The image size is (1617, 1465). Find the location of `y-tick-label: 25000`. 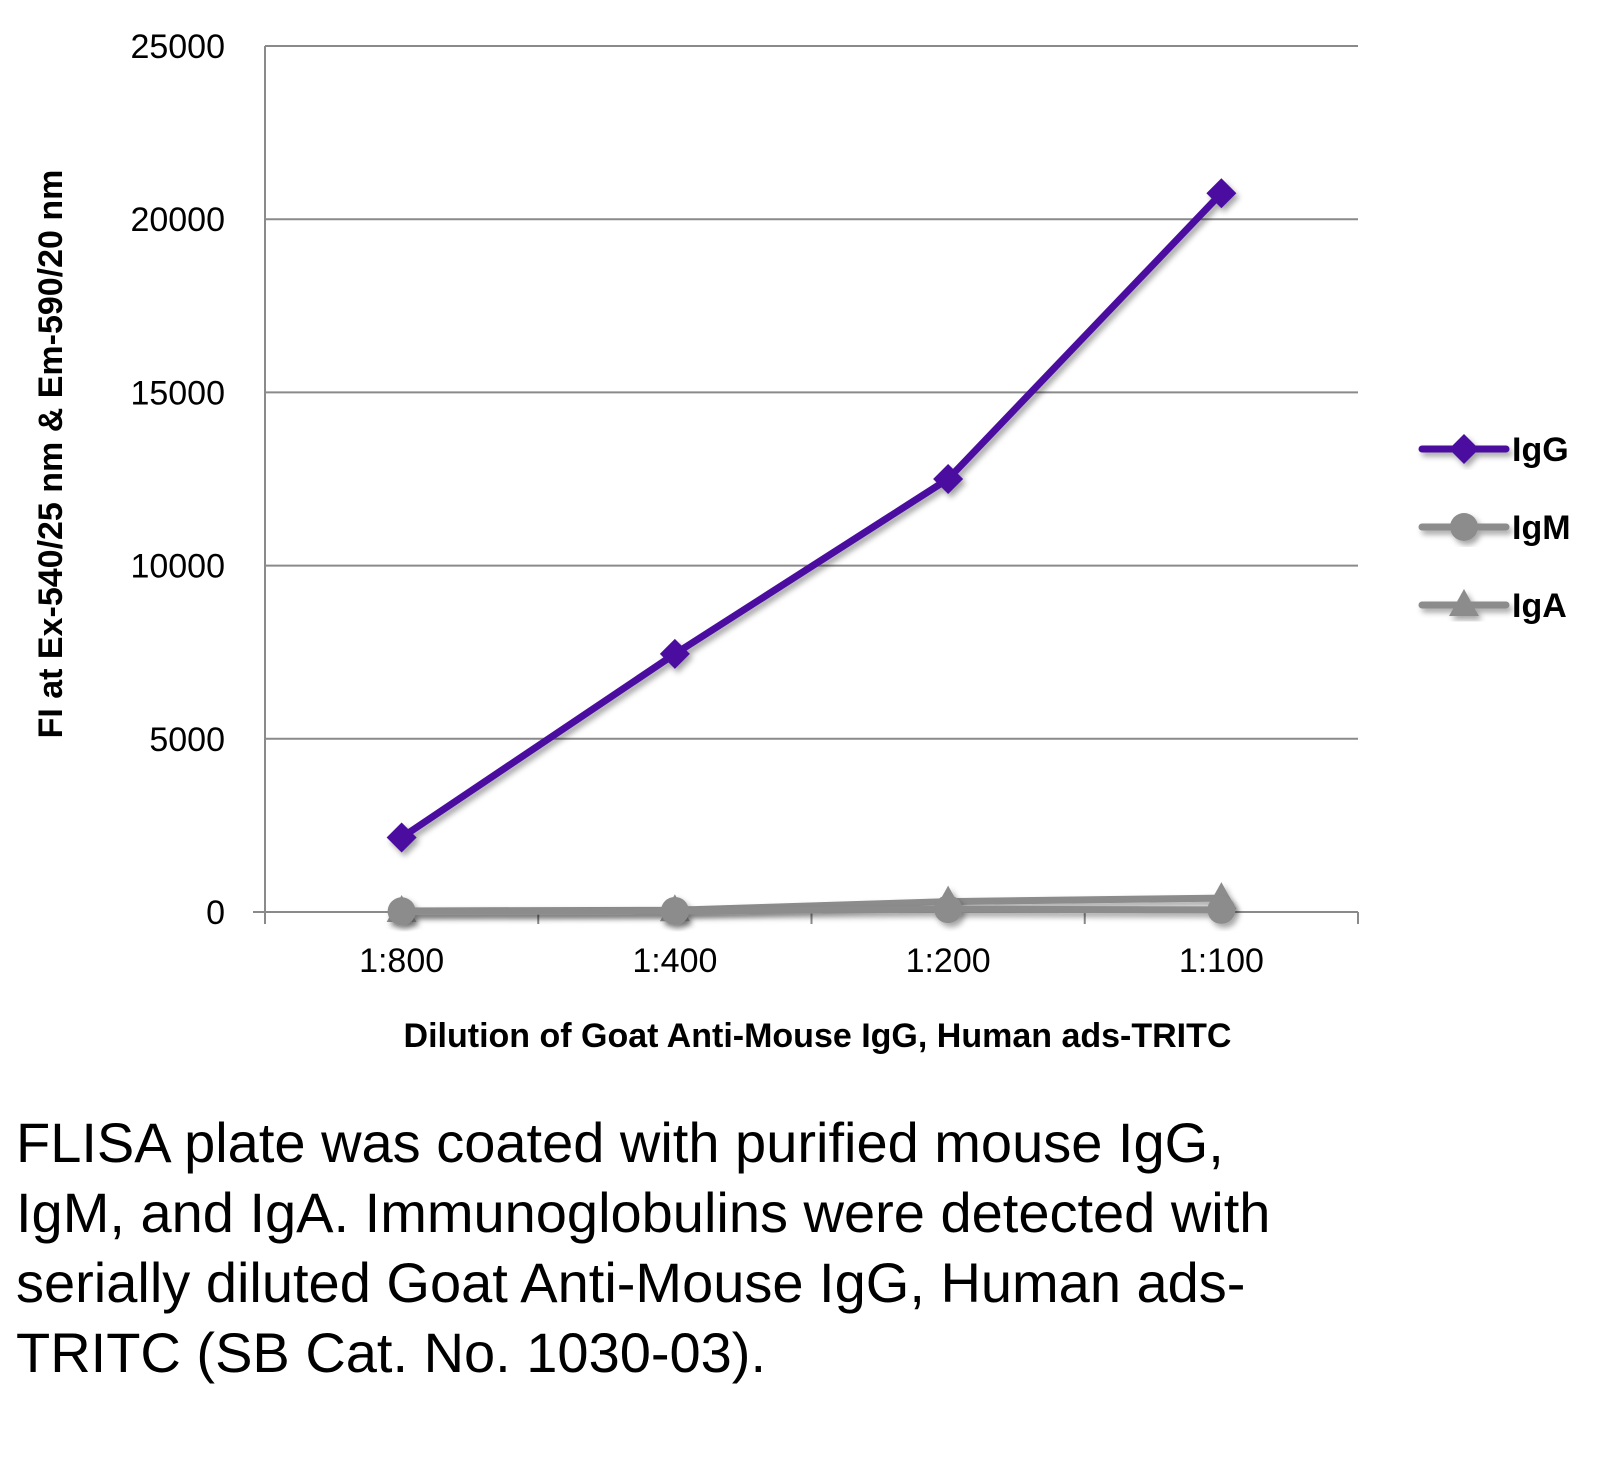

y-tick-label: 25000 is located at coordinates (177, 47).